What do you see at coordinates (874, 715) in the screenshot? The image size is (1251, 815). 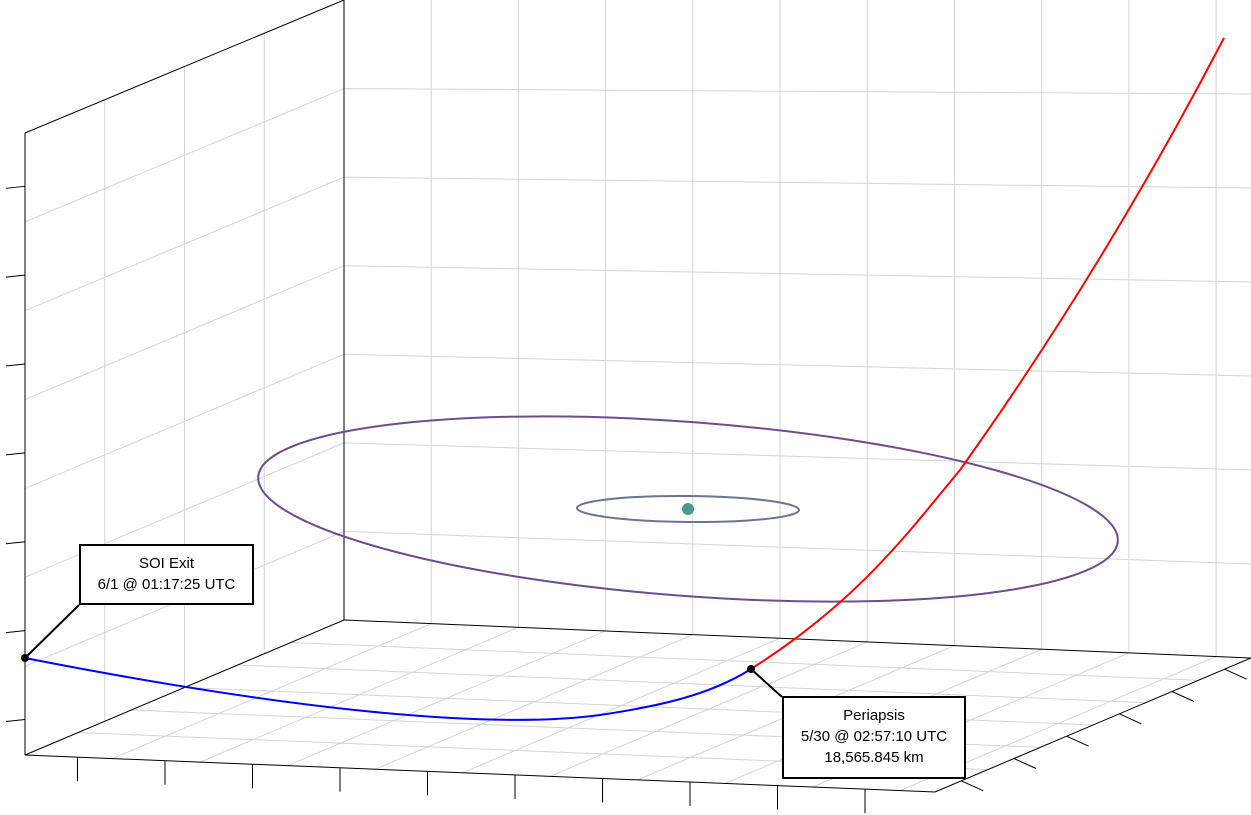 I see `periapsis-title: Periapsis` at bounding box center [874, 715].